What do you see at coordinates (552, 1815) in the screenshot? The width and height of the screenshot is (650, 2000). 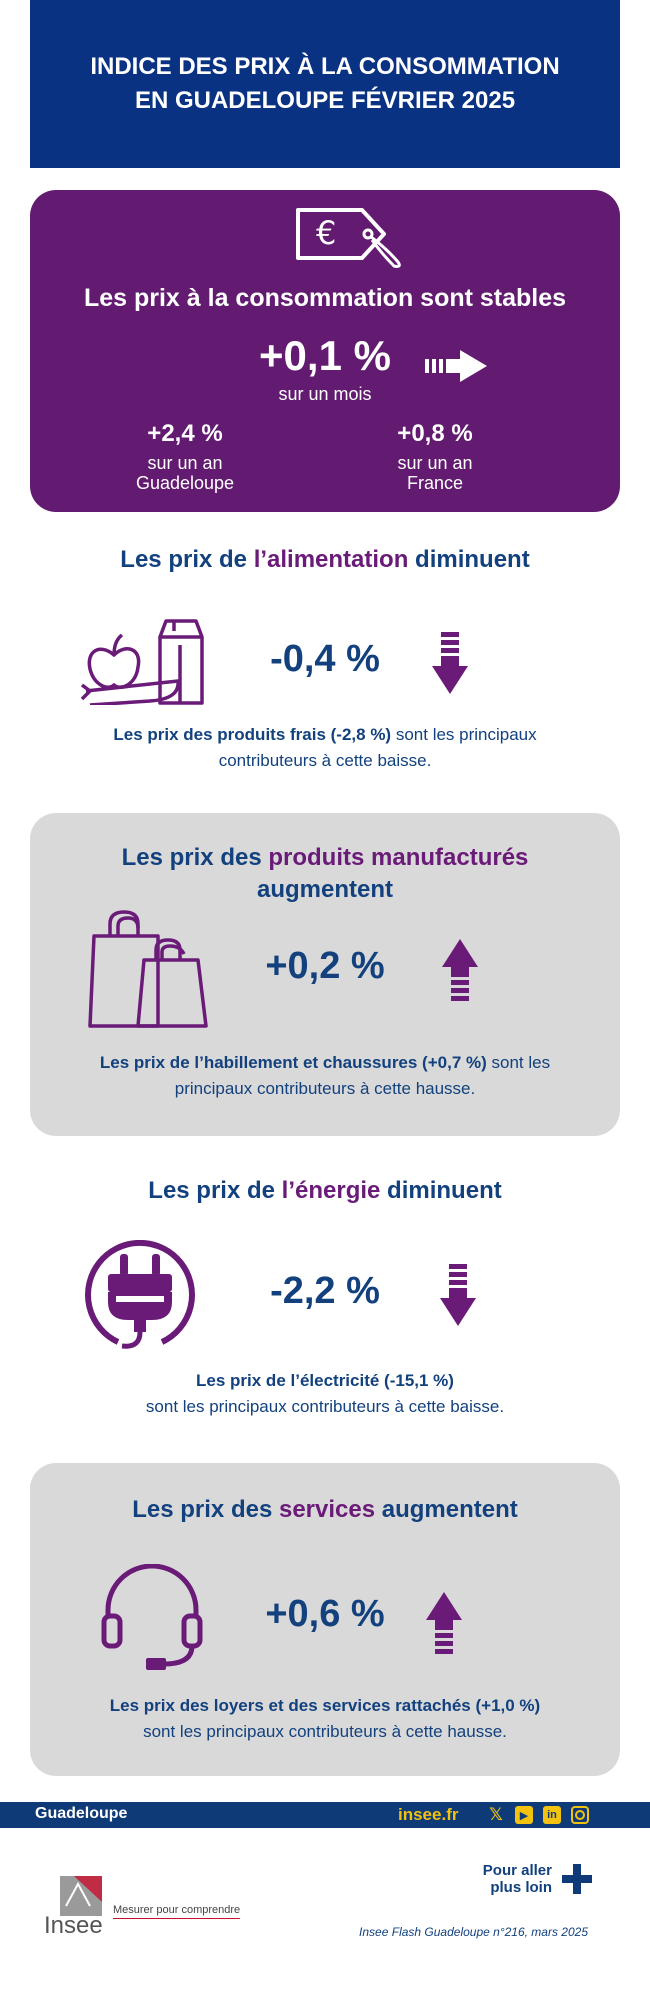 I see `linkedin-icon: in` at bounding box center [552, 1815].